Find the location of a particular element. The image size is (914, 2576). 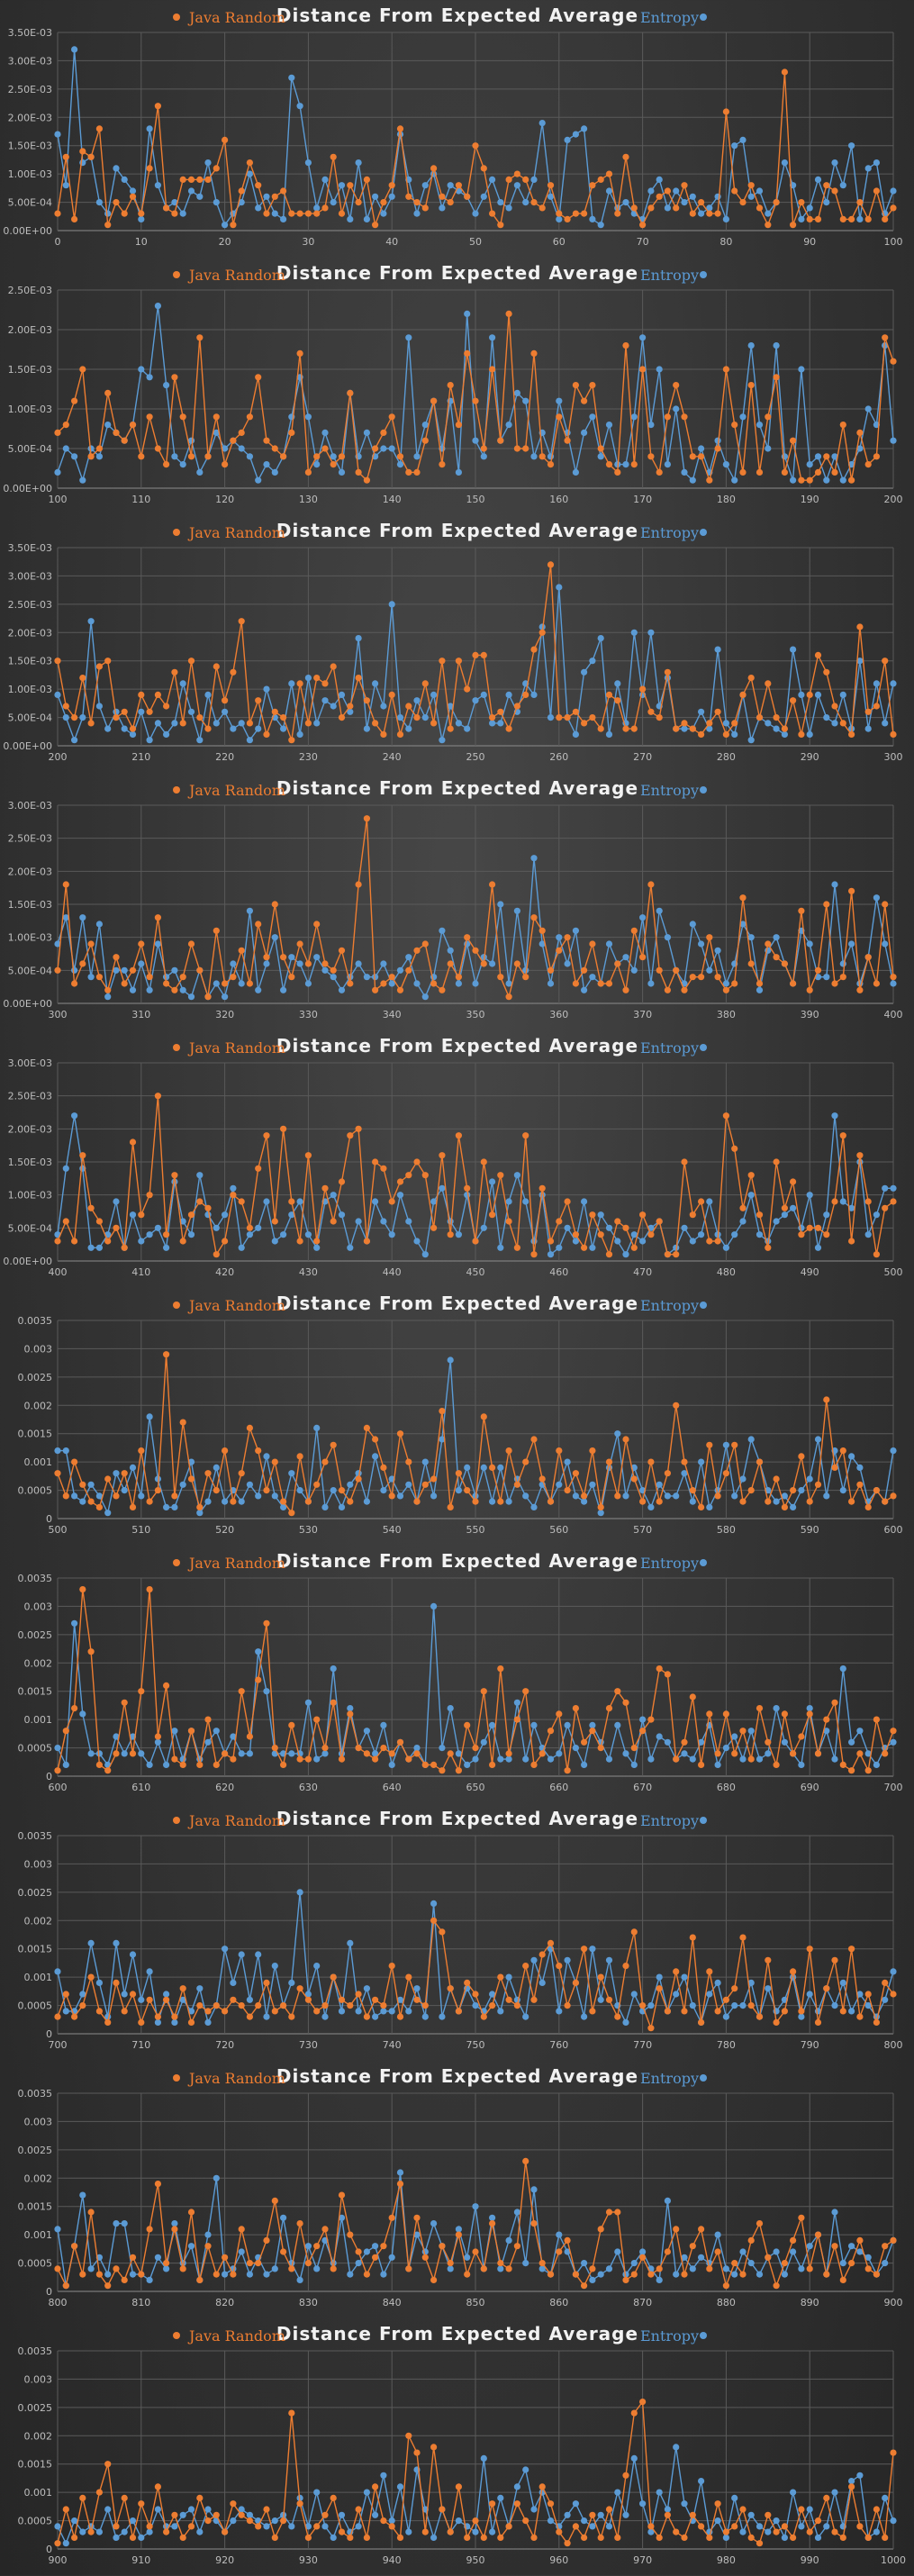

y-tick-label: 0.0025 is located at coordinates (36, 2150).